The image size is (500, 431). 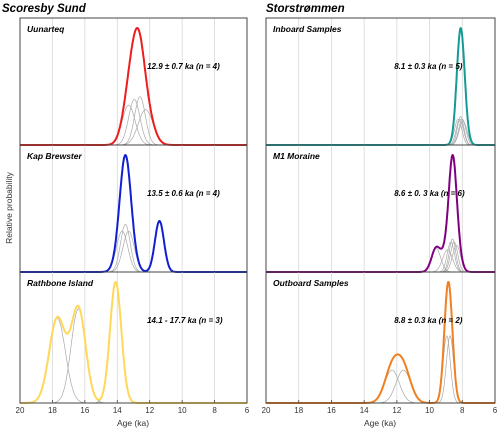 I want to click on x-axis-label-right: Age (ka), so click(x=380, y=423).